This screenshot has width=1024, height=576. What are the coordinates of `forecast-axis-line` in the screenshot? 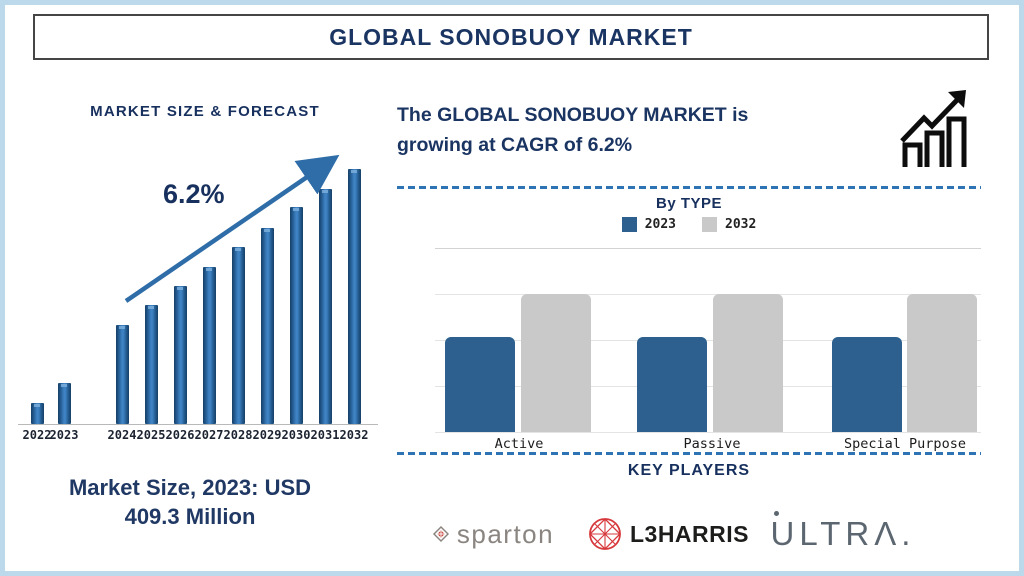 It's located at (198, 424).